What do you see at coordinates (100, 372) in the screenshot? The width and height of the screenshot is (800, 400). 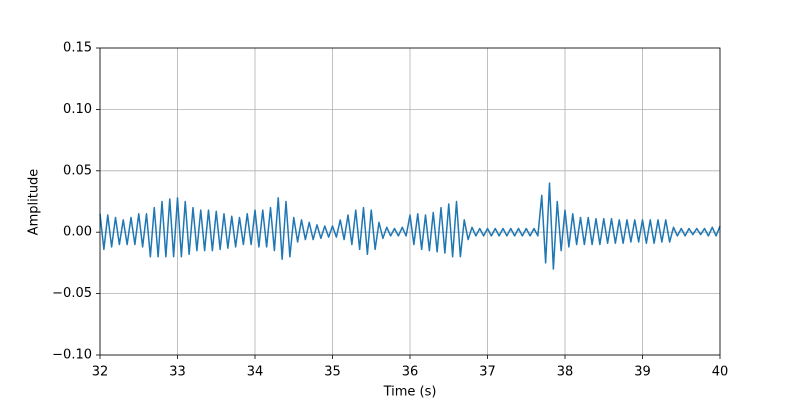 I see `x-tick-label: 32` at bounding box center [100, 372].